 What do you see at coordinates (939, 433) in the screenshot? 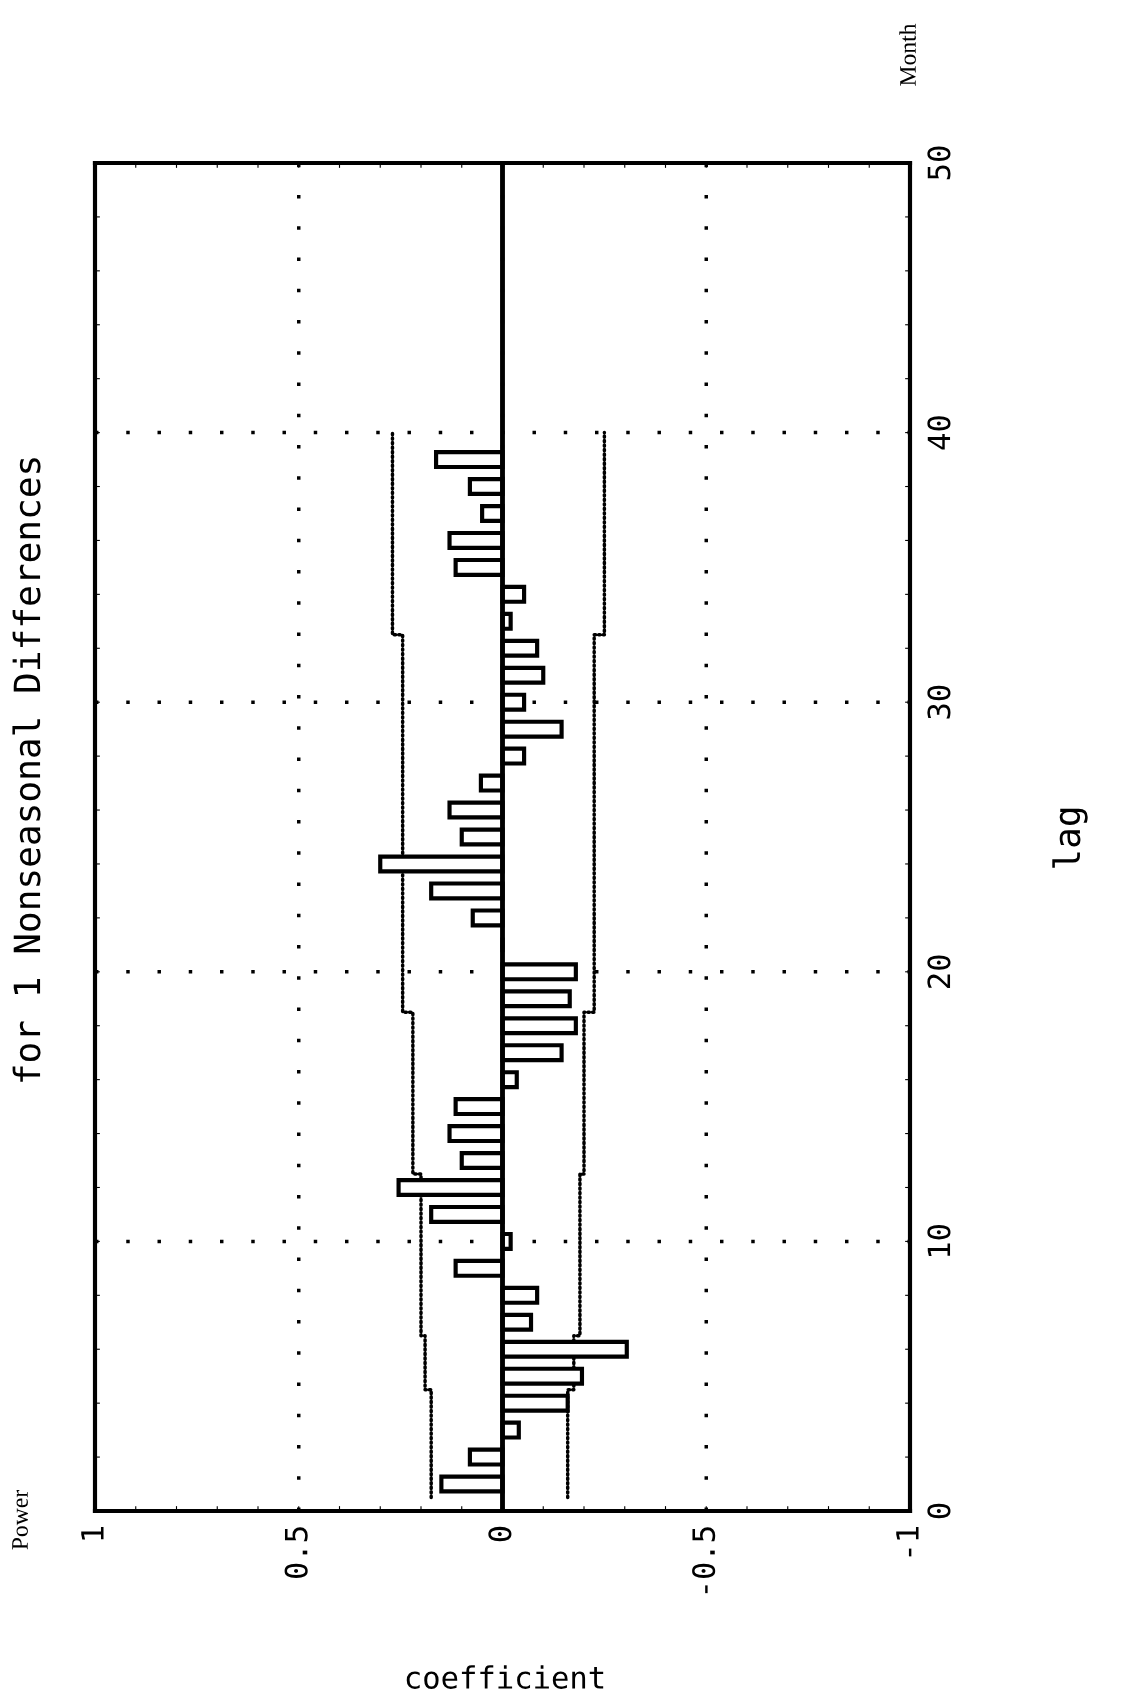
I see `y-tick-label: 40` at bounding box center [939, 433].